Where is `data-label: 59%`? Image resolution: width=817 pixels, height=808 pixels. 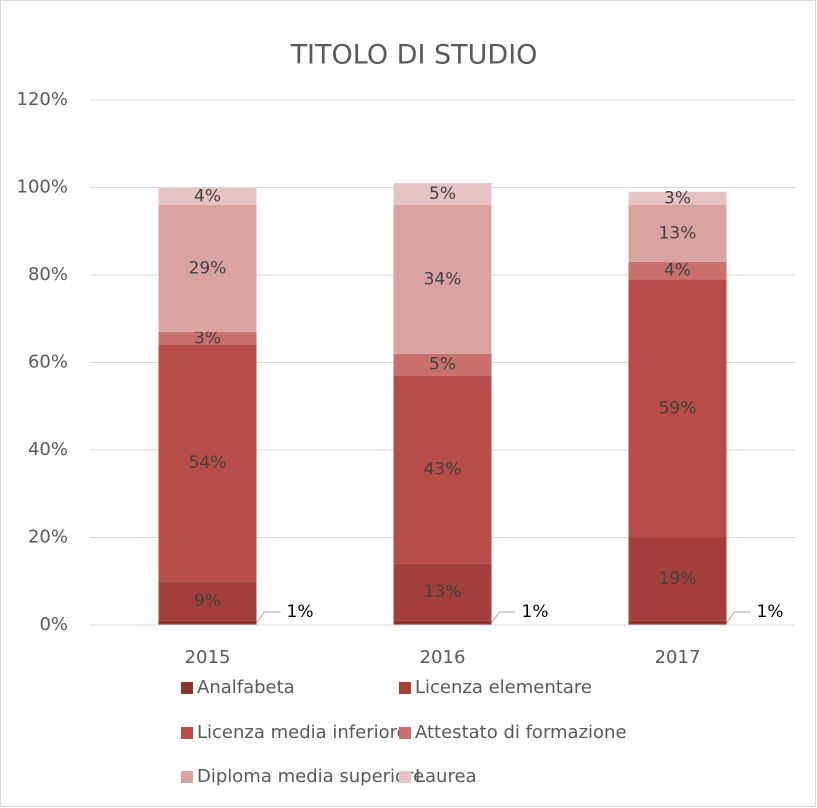 data-label: 59% is located at coordinates (678, 408).